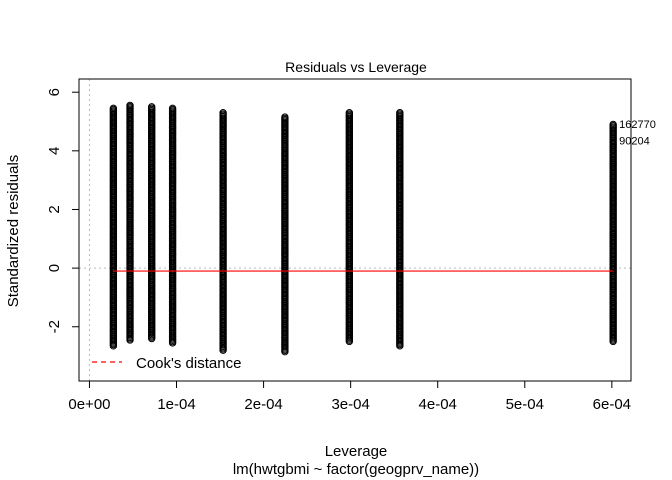  I want to click on legend: Cook's distance, so click(166, 363).